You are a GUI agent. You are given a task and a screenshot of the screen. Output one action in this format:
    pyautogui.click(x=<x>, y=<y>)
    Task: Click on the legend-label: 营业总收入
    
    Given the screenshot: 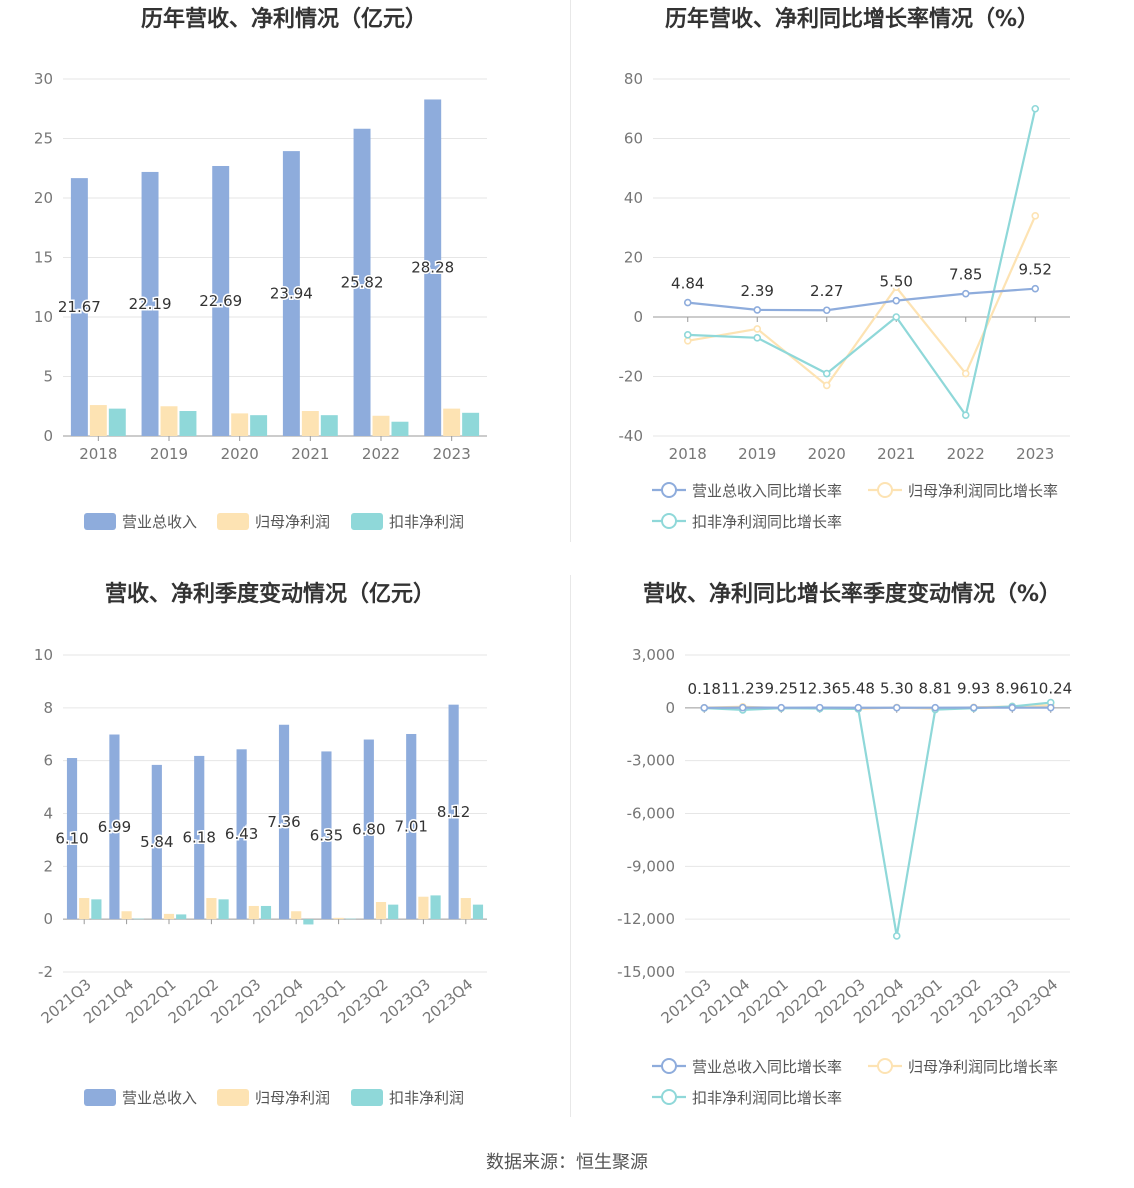 What is the action you would take?
    pyautogui.click(x=159, y=1098)
    